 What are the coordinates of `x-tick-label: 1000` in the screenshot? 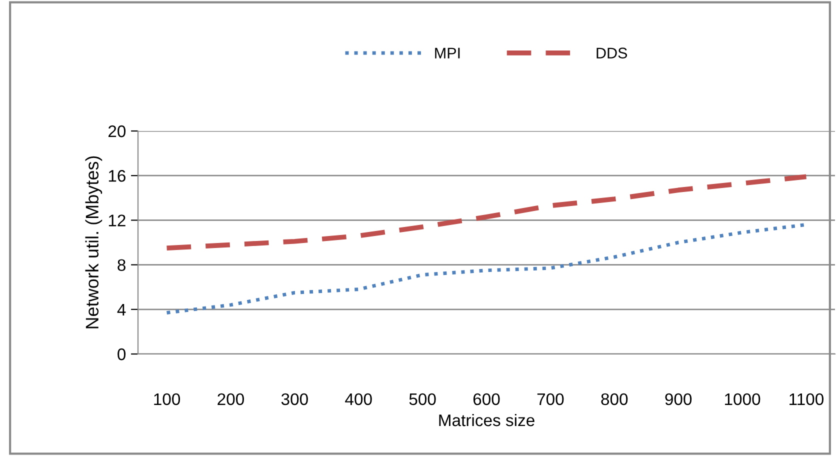 It's located at (742, 399).